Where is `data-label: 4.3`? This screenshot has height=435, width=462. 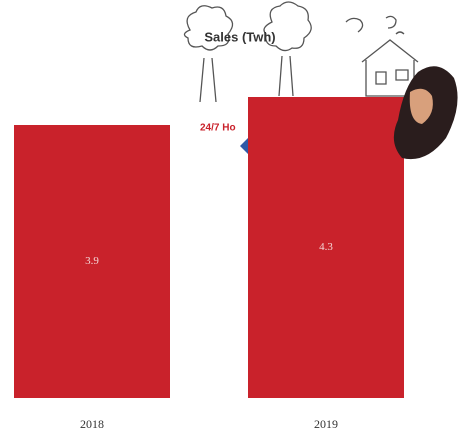
data-label: 4.3 is located at coordinates (326, 247).